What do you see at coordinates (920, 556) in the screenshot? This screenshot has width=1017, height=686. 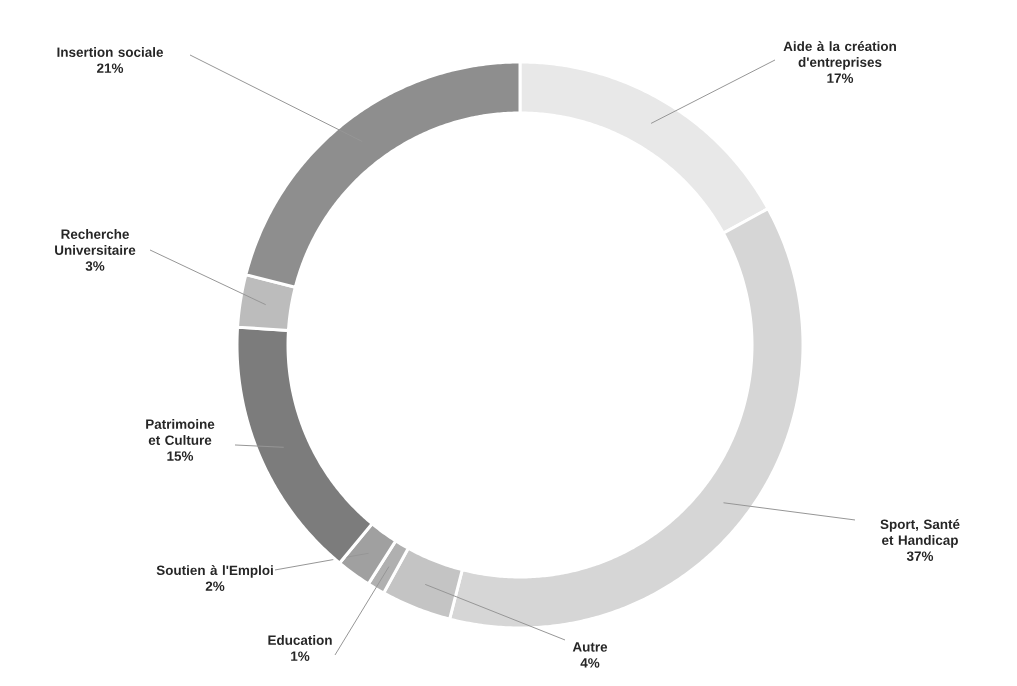 I see `data-label: 37%` at bounding box center [920, 556].